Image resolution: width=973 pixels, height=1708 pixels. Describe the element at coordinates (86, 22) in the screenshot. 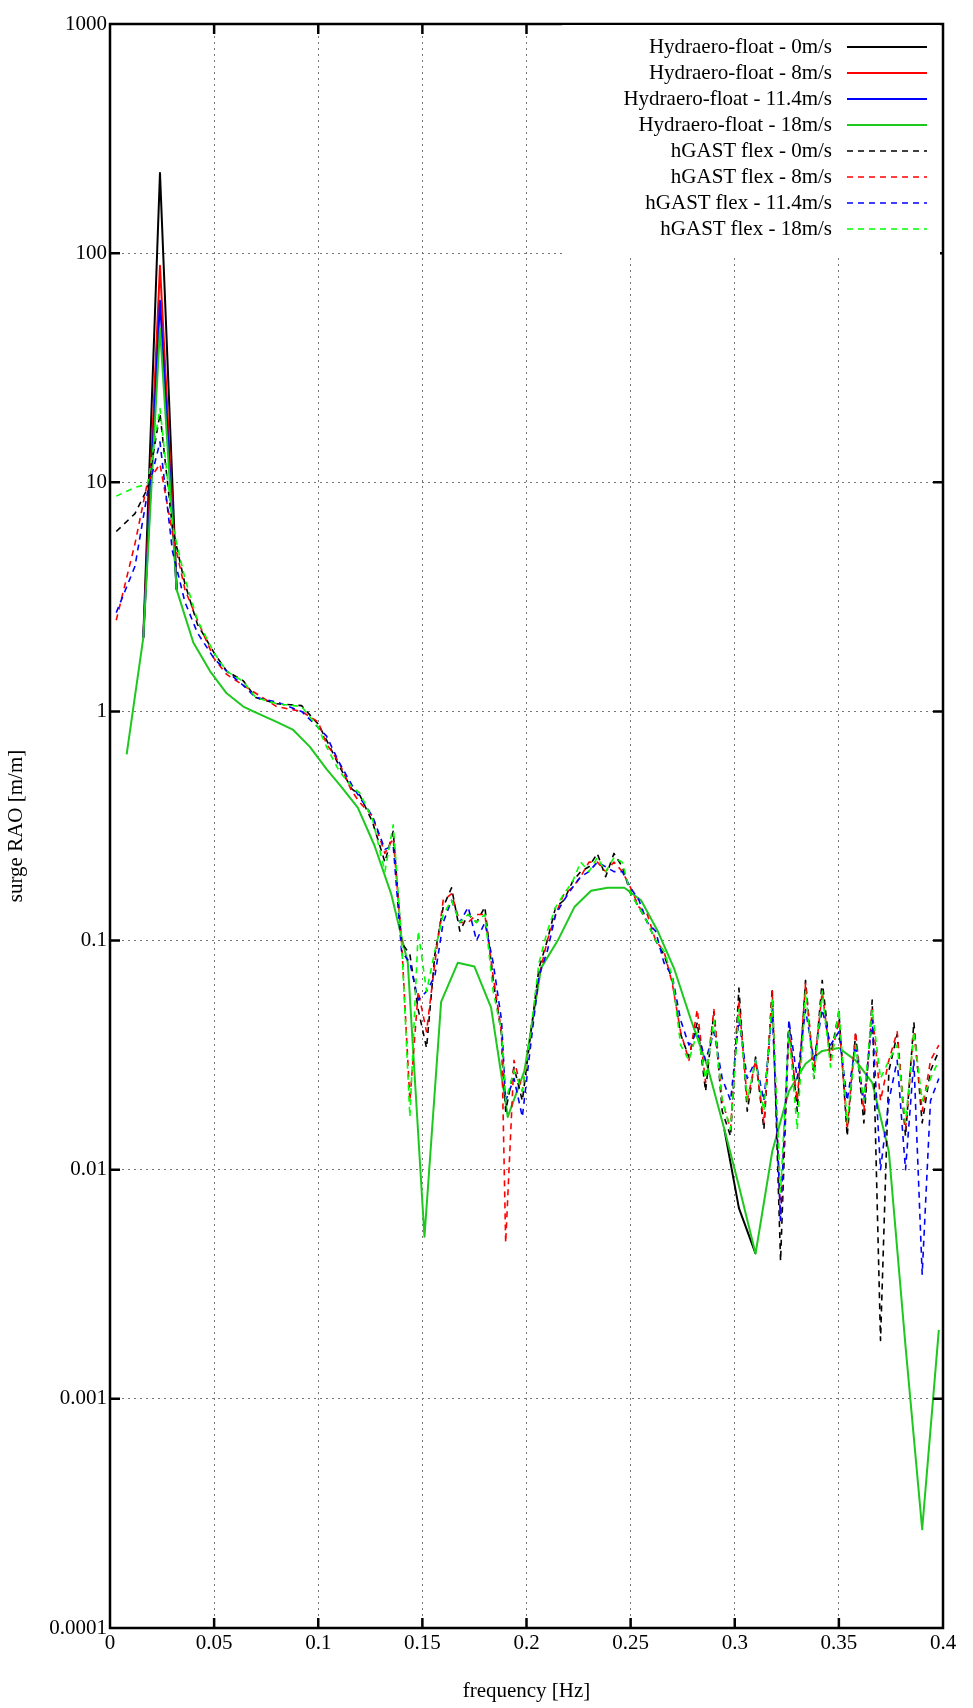

I see `y-tick-label: 1000` at that location.